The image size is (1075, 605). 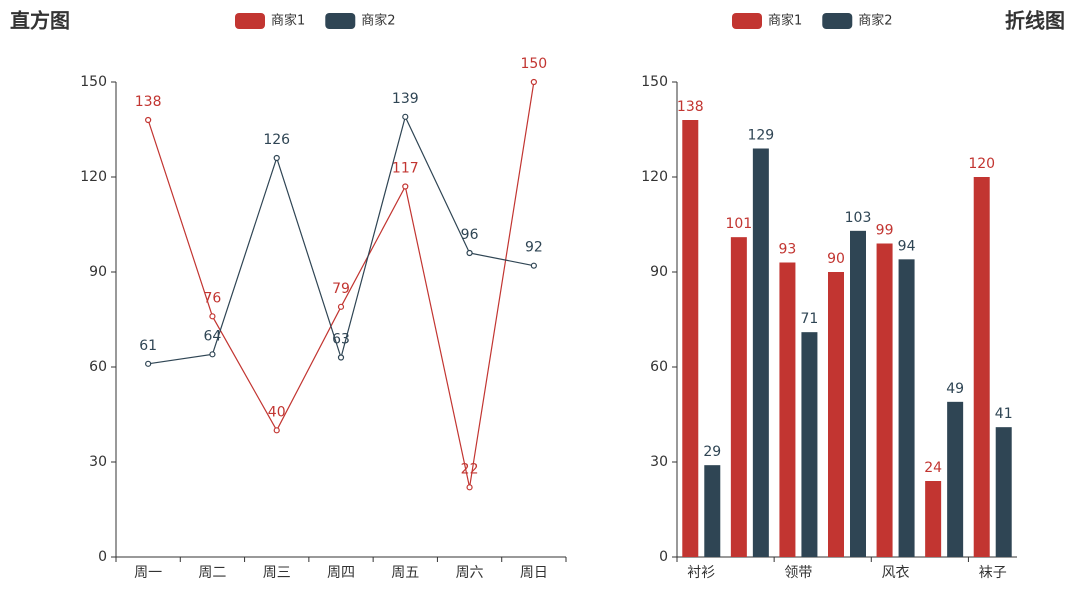 What do you see at coordinates (405, 573) in the screenshot?
I see `x-tick-label: 周五` at bounding box center [405, 573].